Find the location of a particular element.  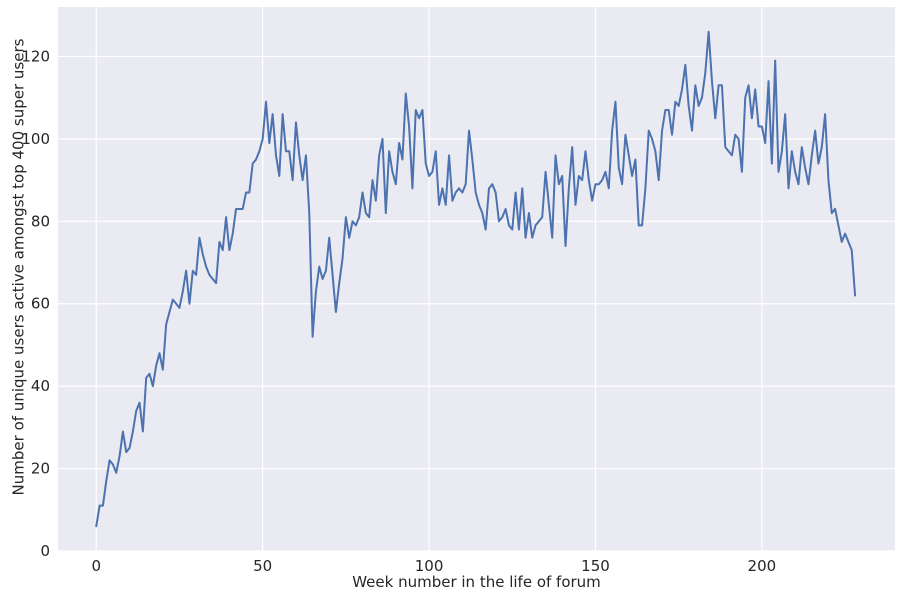

x-tick-label: 150 is located at coordinates (595, 566).